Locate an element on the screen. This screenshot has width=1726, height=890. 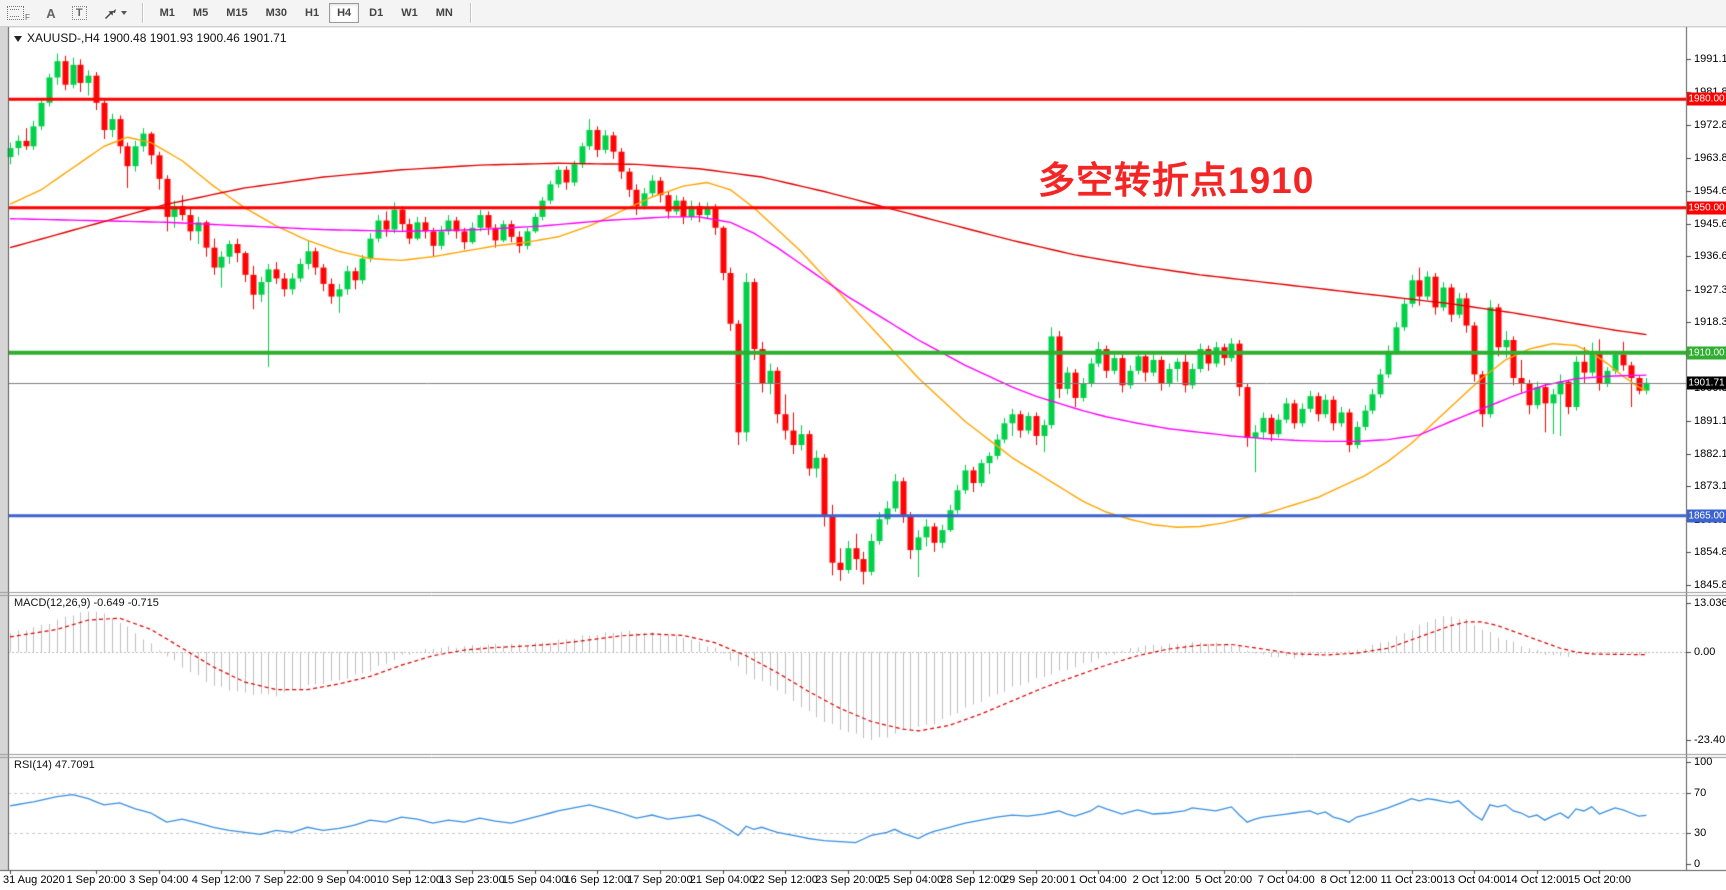
chart-grid-button: F is located at coordinates (18, 13).